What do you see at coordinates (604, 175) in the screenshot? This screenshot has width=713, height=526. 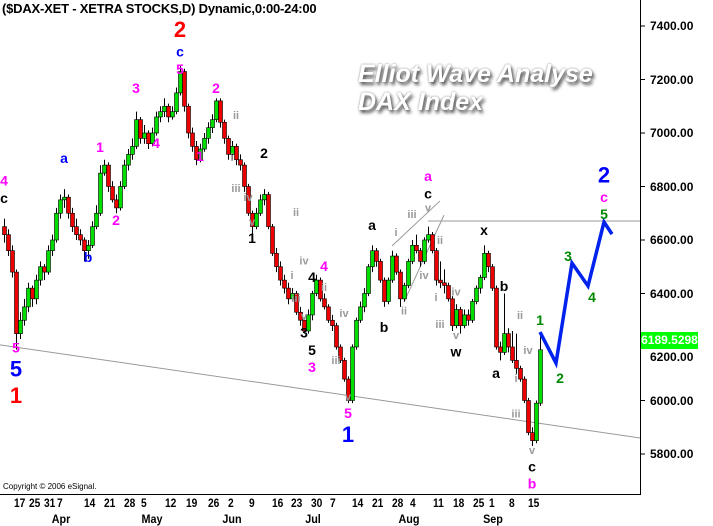 I see `wave-label: 2` at bounding box center [604, 175].